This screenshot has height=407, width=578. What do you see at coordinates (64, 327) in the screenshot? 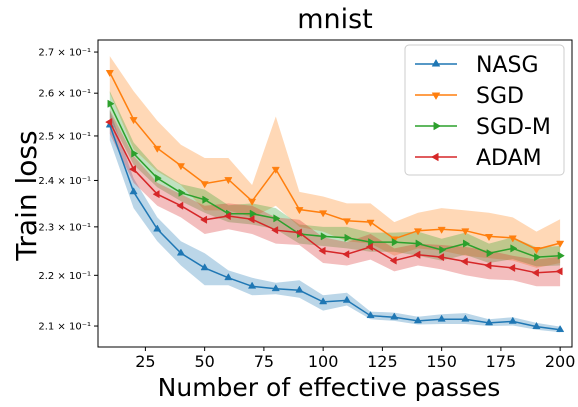
I see `y-tick-label: 2.1 × 10⁻¹` at bounding box center [64, 327].